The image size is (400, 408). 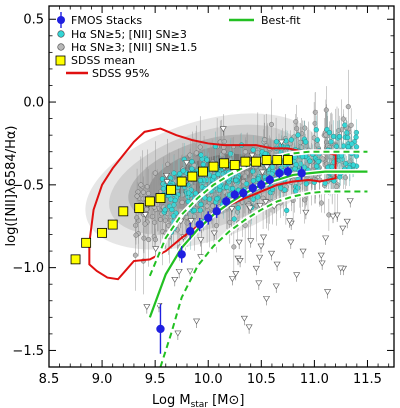 What do you see at coordinates (28, 351) in the screenshot?
I see `y-tick-label: −1.5` at bounding box center [28, 351].